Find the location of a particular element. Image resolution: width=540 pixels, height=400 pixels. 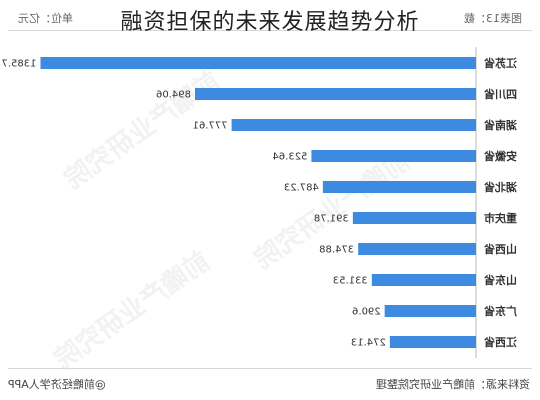

category-label: 山西省 is located at coordinates (500, 249).